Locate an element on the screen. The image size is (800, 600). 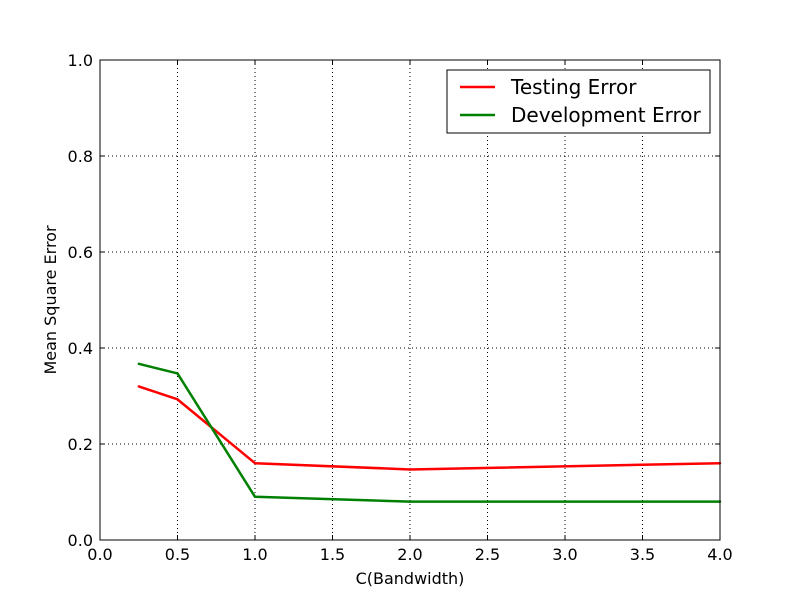
x-tick-label: 4.0 is located at coordinates (719, 554).